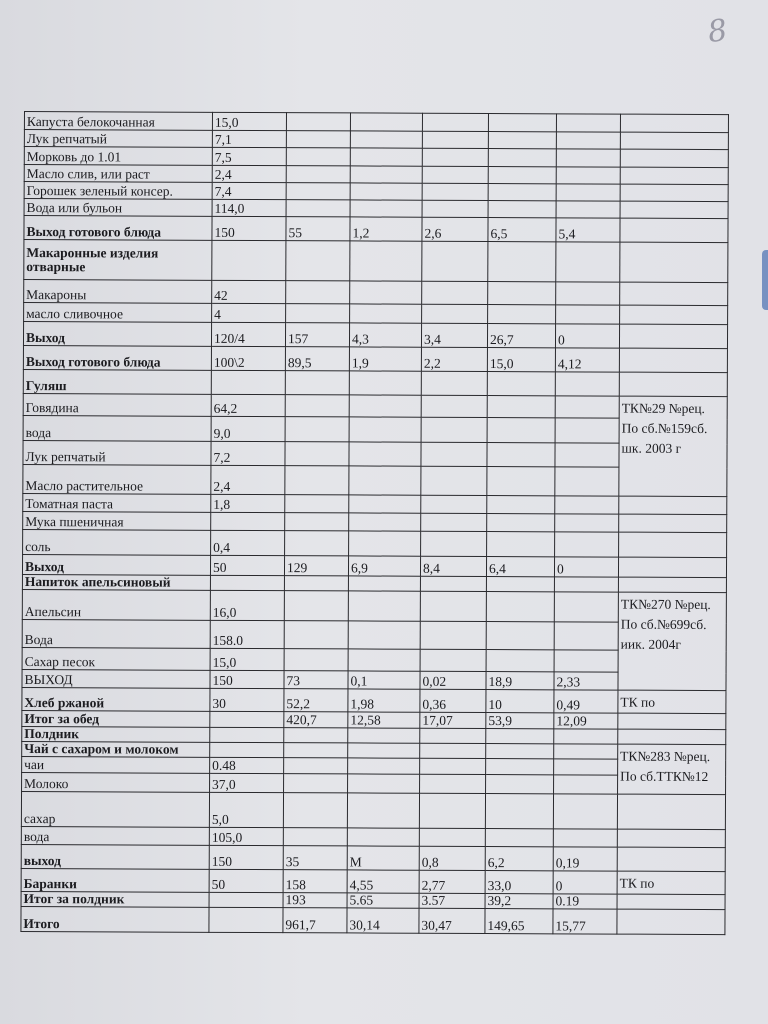 Image resolution: width=768 pixels, height=1024 pixels. I want to click on cell-item: сахар, so click(115, 809).